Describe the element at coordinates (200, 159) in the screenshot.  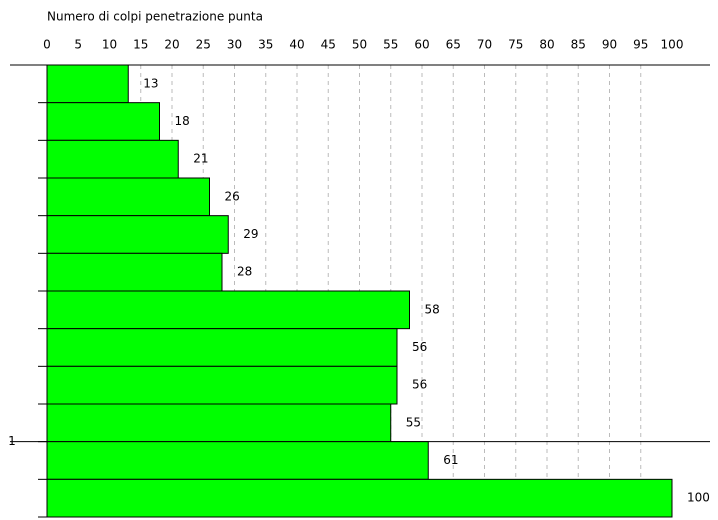
I see `value-label: 21` at that location.